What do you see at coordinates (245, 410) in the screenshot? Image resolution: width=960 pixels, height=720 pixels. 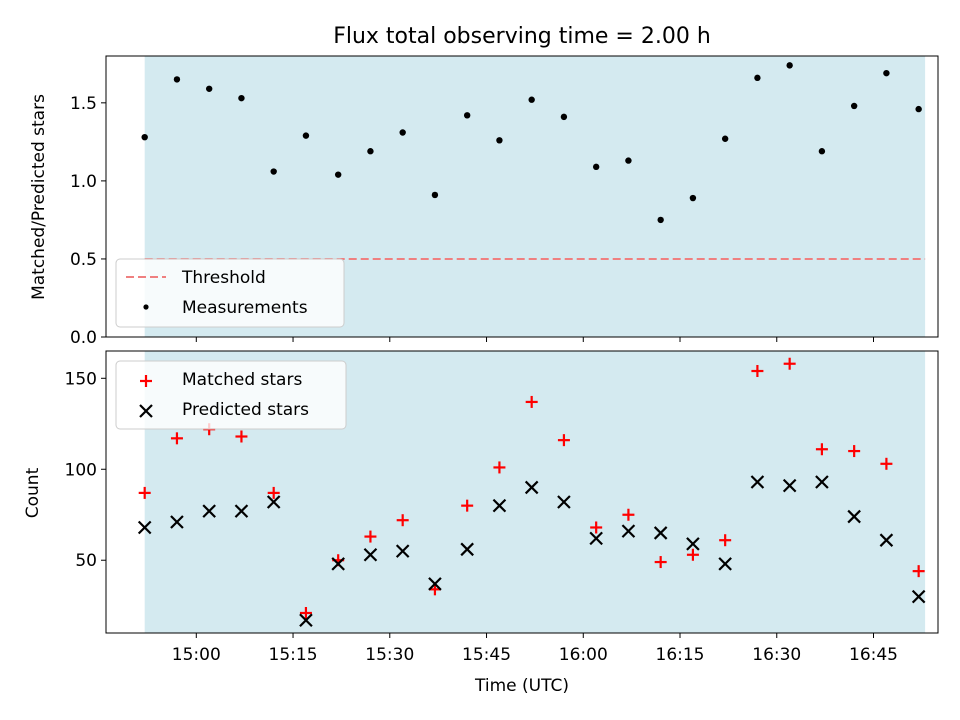 I see `predicted-legend-label: Predicted stars` at bounding box center [245, 410].